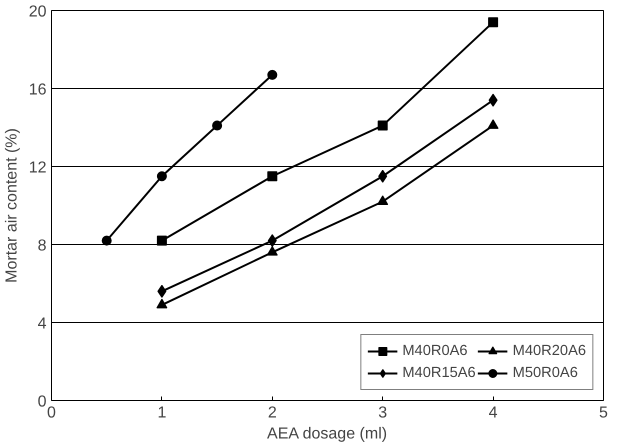 Image resolution: width=620 pixels, height=447 pixels. What do you see at coordinates (42, 402) in the screenshot?
I see `y-tick-label: 0` at bounding box center [42, 402].